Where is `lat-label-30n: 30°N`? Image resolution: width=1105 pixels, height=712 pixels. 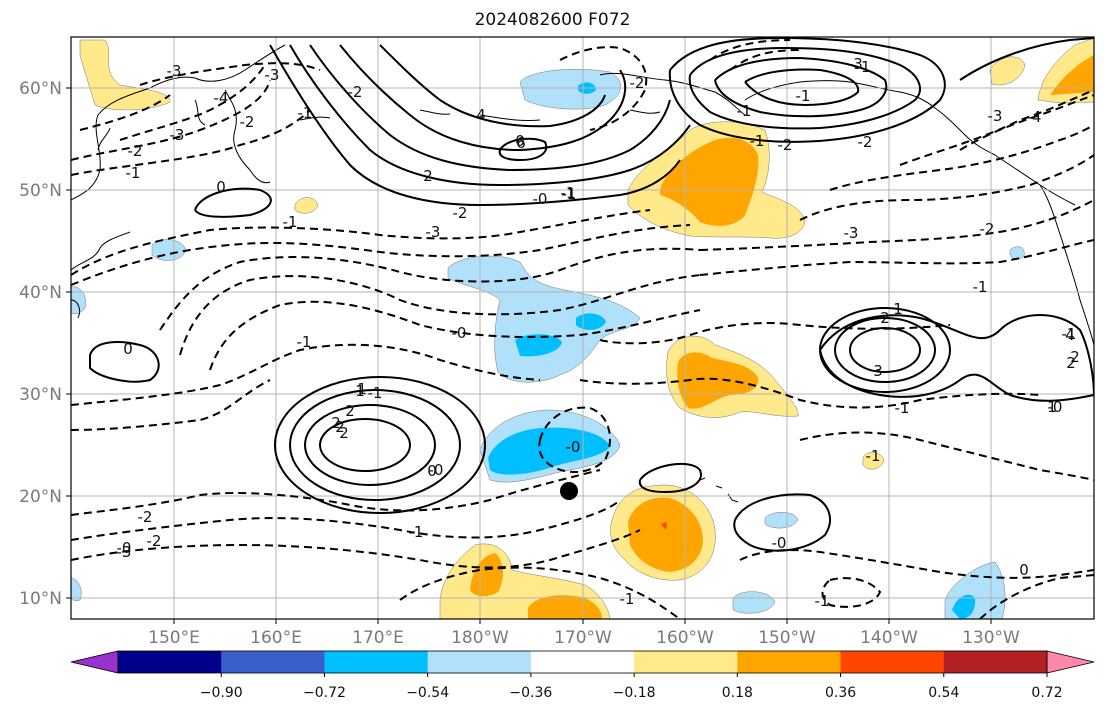 lat-label-30n: 30°N is located at coordinates (40, 395).